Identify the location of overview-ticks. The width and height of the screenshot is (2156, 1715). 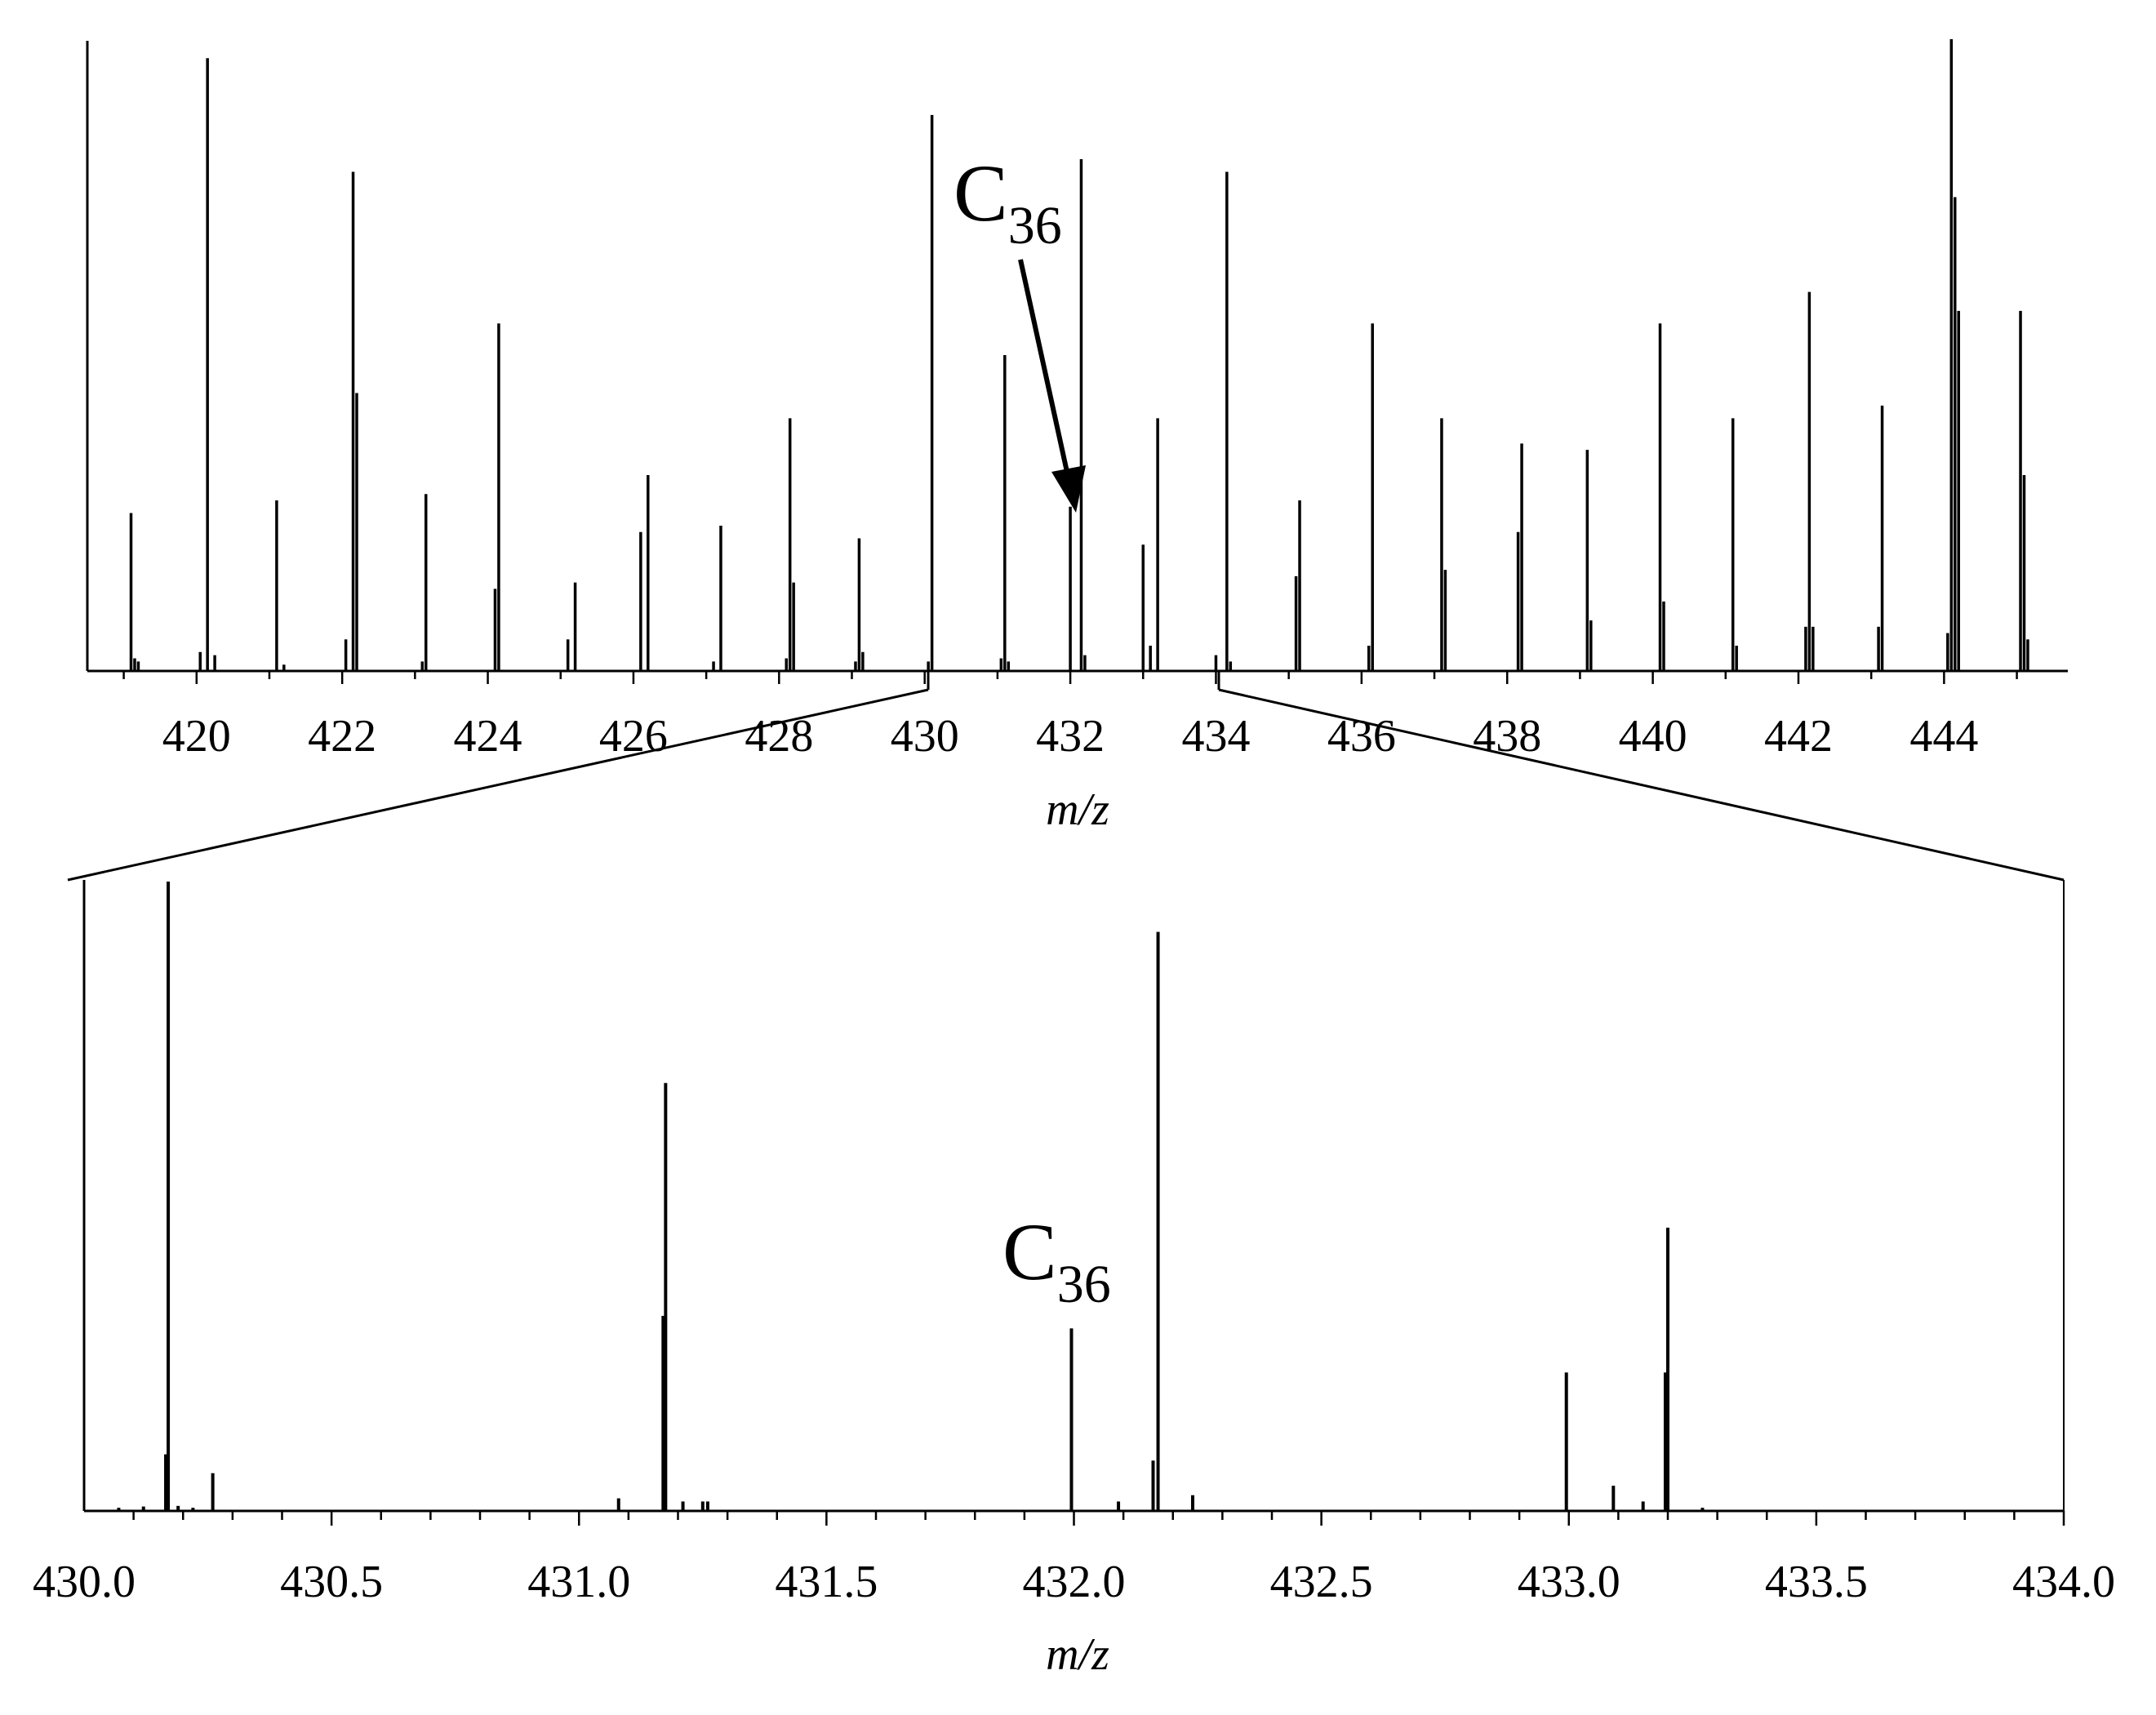
(1070, 677).